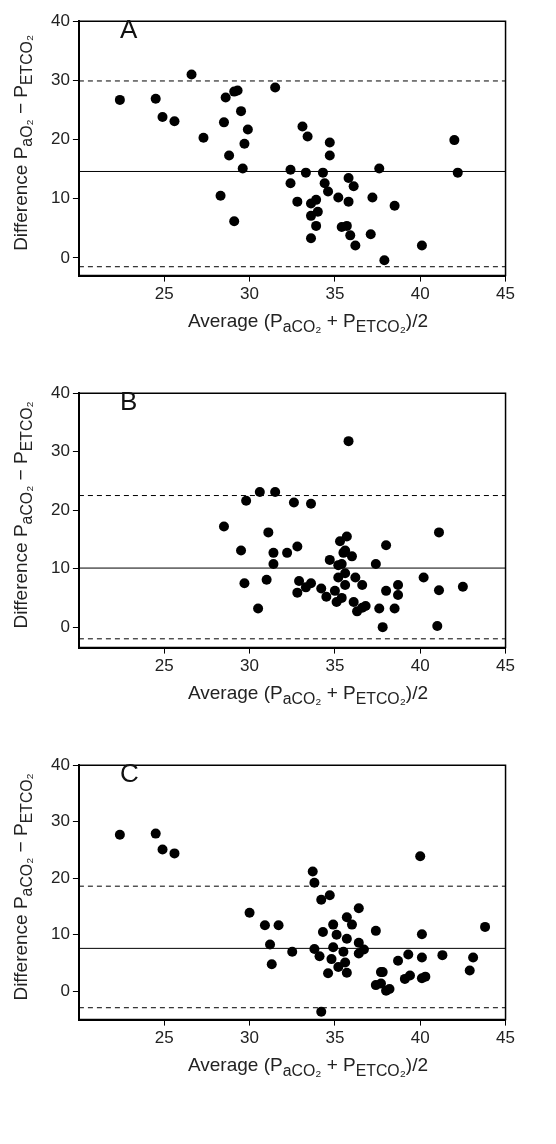 The width and height of the screenshot is (556, 1144). What do you see at coordinates (129, 401) in the screenshot?
I see `chart-title: B` at bounding box center [129, 401].